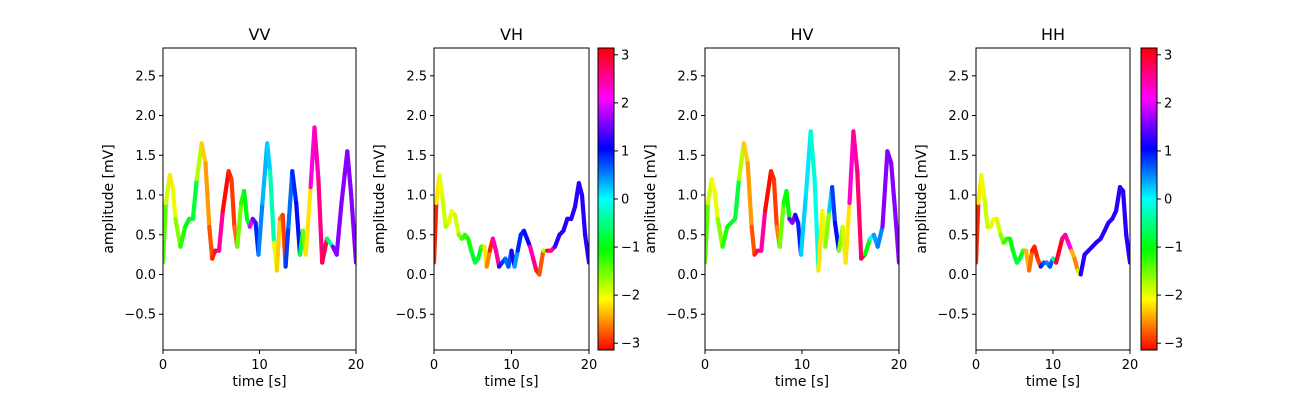 The width and height of the screenshot is (1300, 400). Describe the element at coordinates (1173, 248) in the screenshot. I see `colorbar-tick-label: −1` at that location.